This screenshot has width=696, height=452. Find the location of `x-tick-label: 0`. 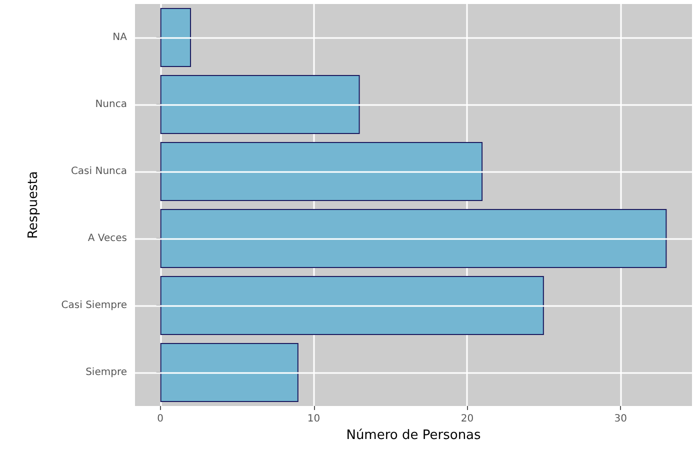

x-tick-label: 0 is located at coordinates (160, 419).